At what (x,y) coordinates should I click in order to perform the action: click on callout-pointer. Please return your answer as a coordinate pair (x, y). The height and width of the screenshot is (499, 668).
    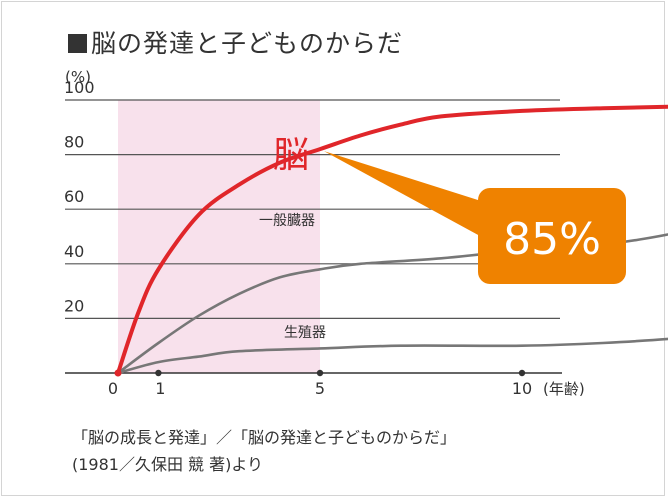
    Looking at the image, I should click on (412, 193).